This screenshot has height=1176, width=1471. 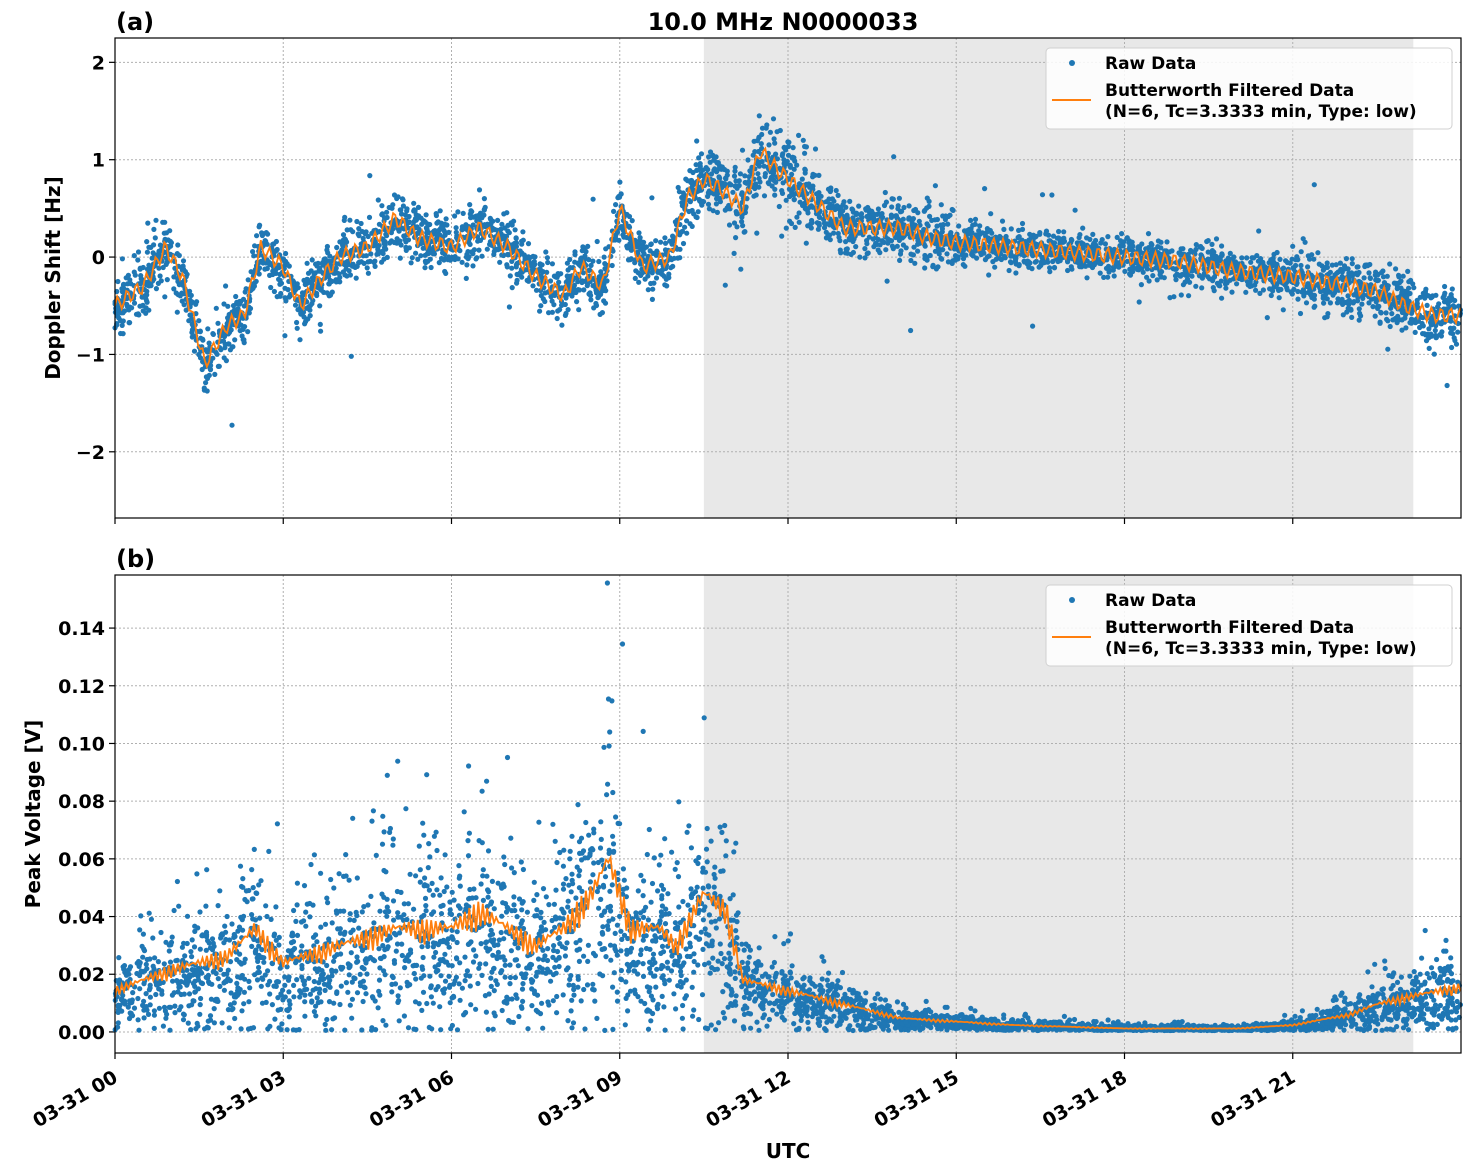 What do you see at coordinates (81, 1033) in the screenshot?
I see `y-tick-label: 0.00` at bounding box center [81, 1033].